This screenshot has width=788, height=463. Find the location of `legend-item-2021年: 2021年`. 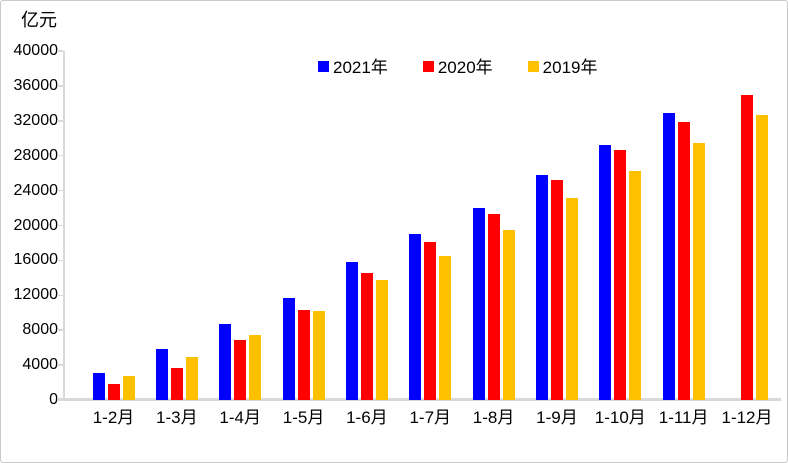

legend-item-2021年: 2021年 is located at coordinates (353, 65).